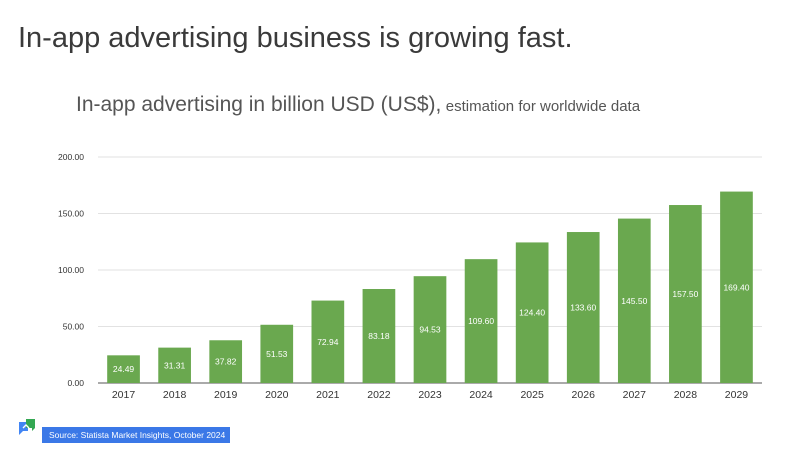  I want to click on y-tick-label: 200.00, so click(71, 157).